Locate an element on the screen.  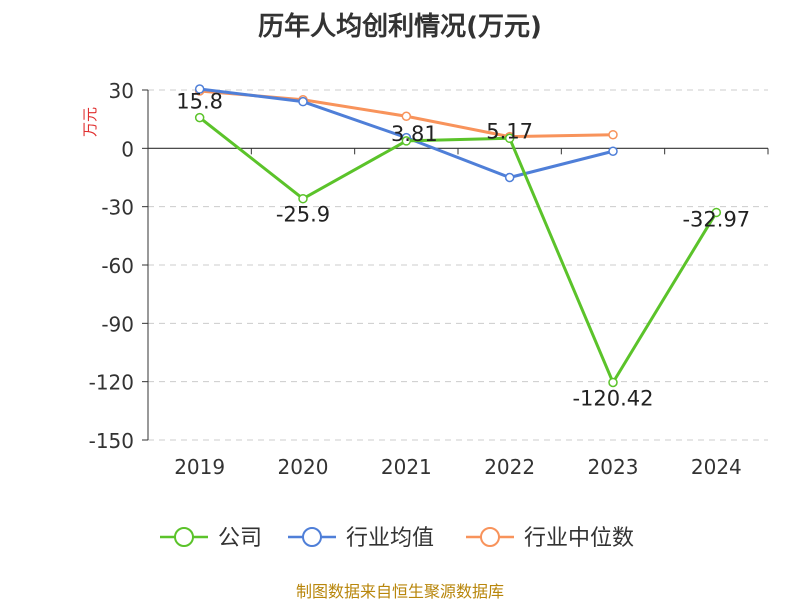
y-axis-label: 万元 is located at coordinates (90, 122).